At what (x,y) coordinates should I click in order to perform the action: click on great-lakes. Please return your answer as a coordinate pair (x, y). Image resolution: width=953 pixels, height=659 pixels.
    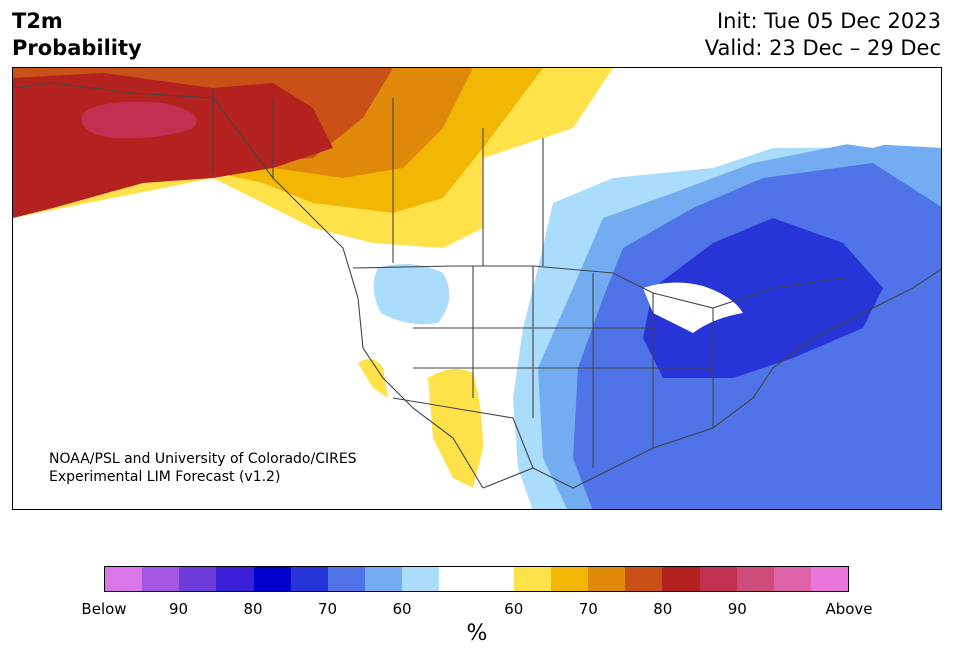
    Looking at the image, I should click on (693, 307).